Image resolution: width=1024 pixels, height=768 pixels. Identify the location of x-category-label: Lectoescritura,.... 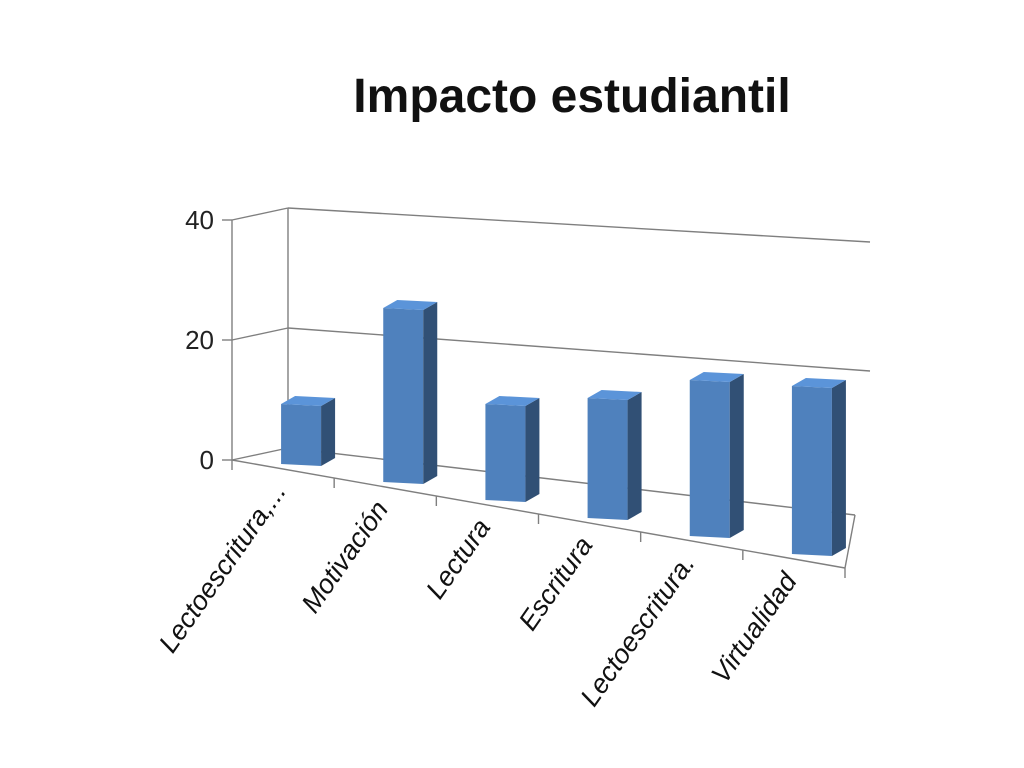
(222, 567).